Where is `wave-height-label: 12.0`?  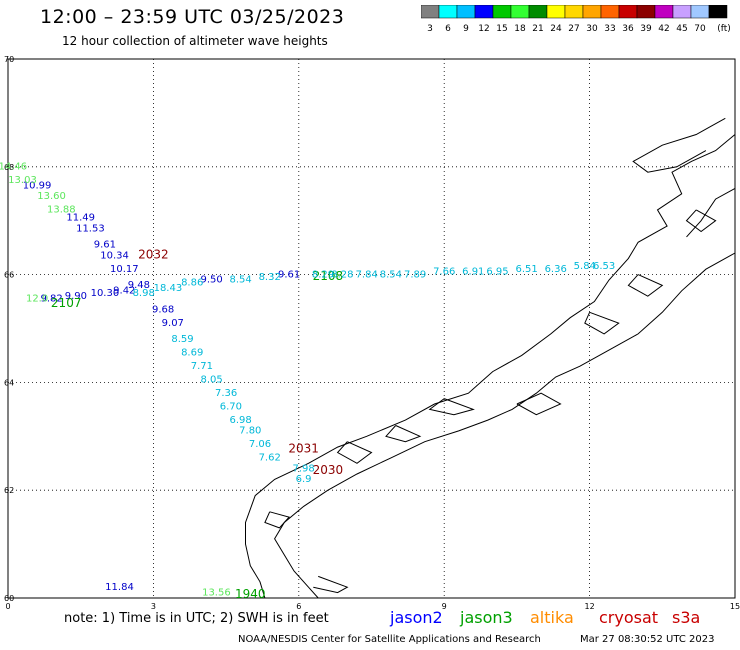 wave-height-label: 12.0 is located at coordinates (37, 299).